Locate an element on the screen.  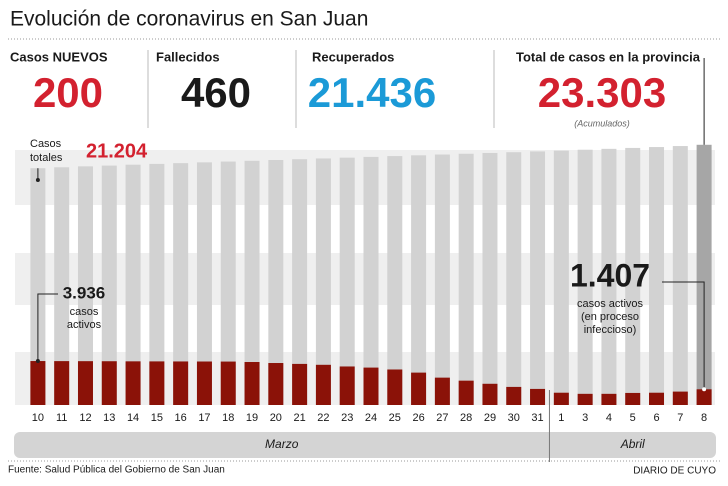
x-tick-label: 14 is located at coordinates (133, 418).